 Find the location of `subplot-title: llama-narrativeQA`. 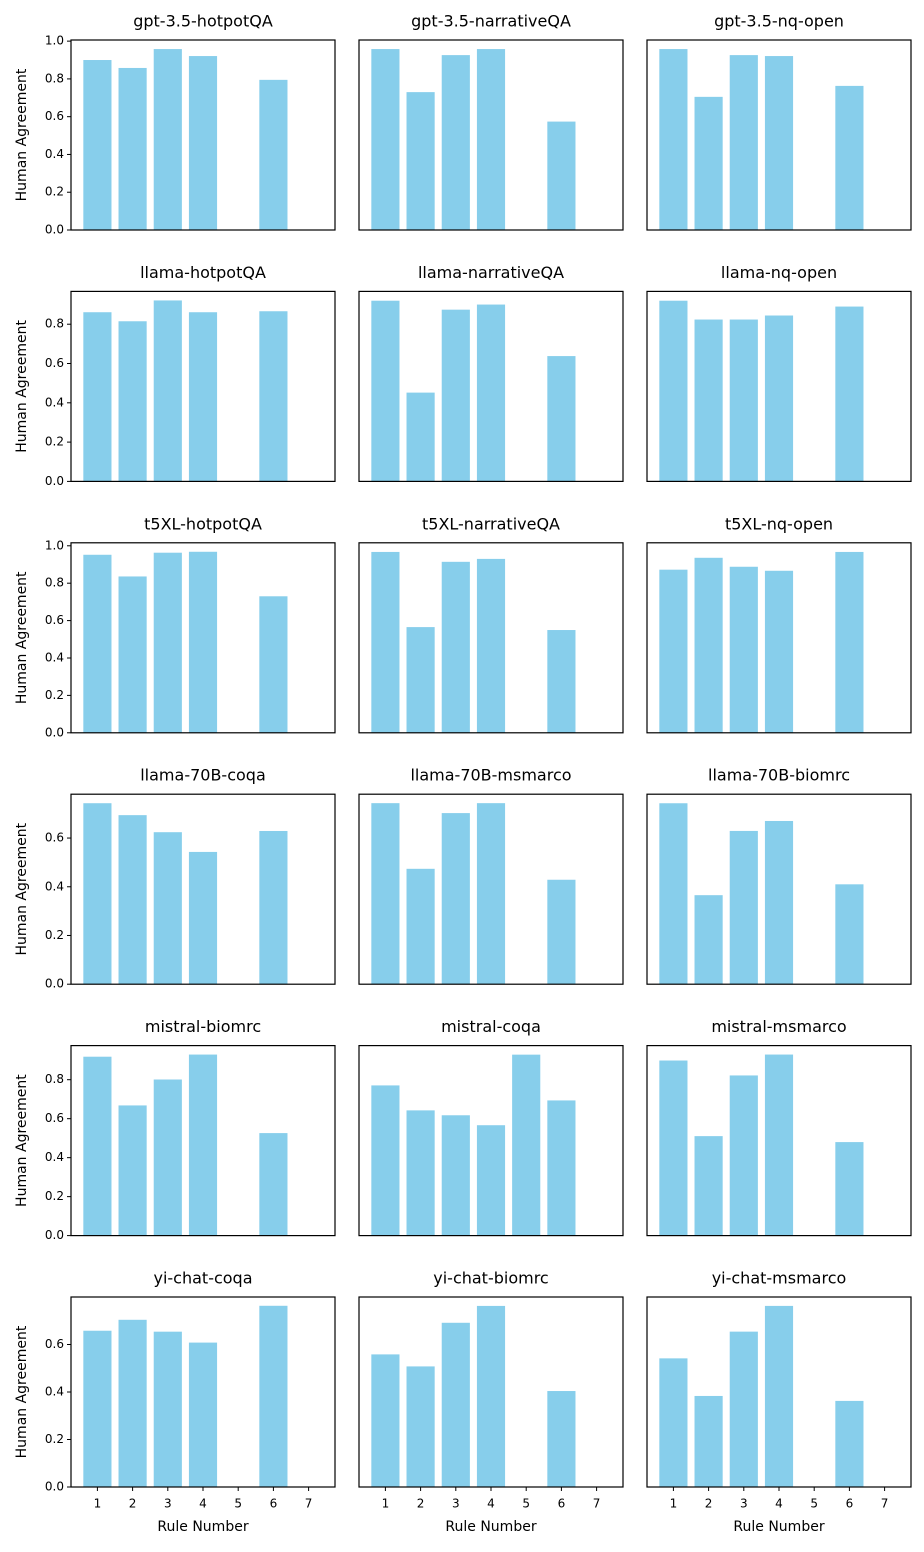

subplot-title: llama-narrativeQA is located at coordinates (491, 272).